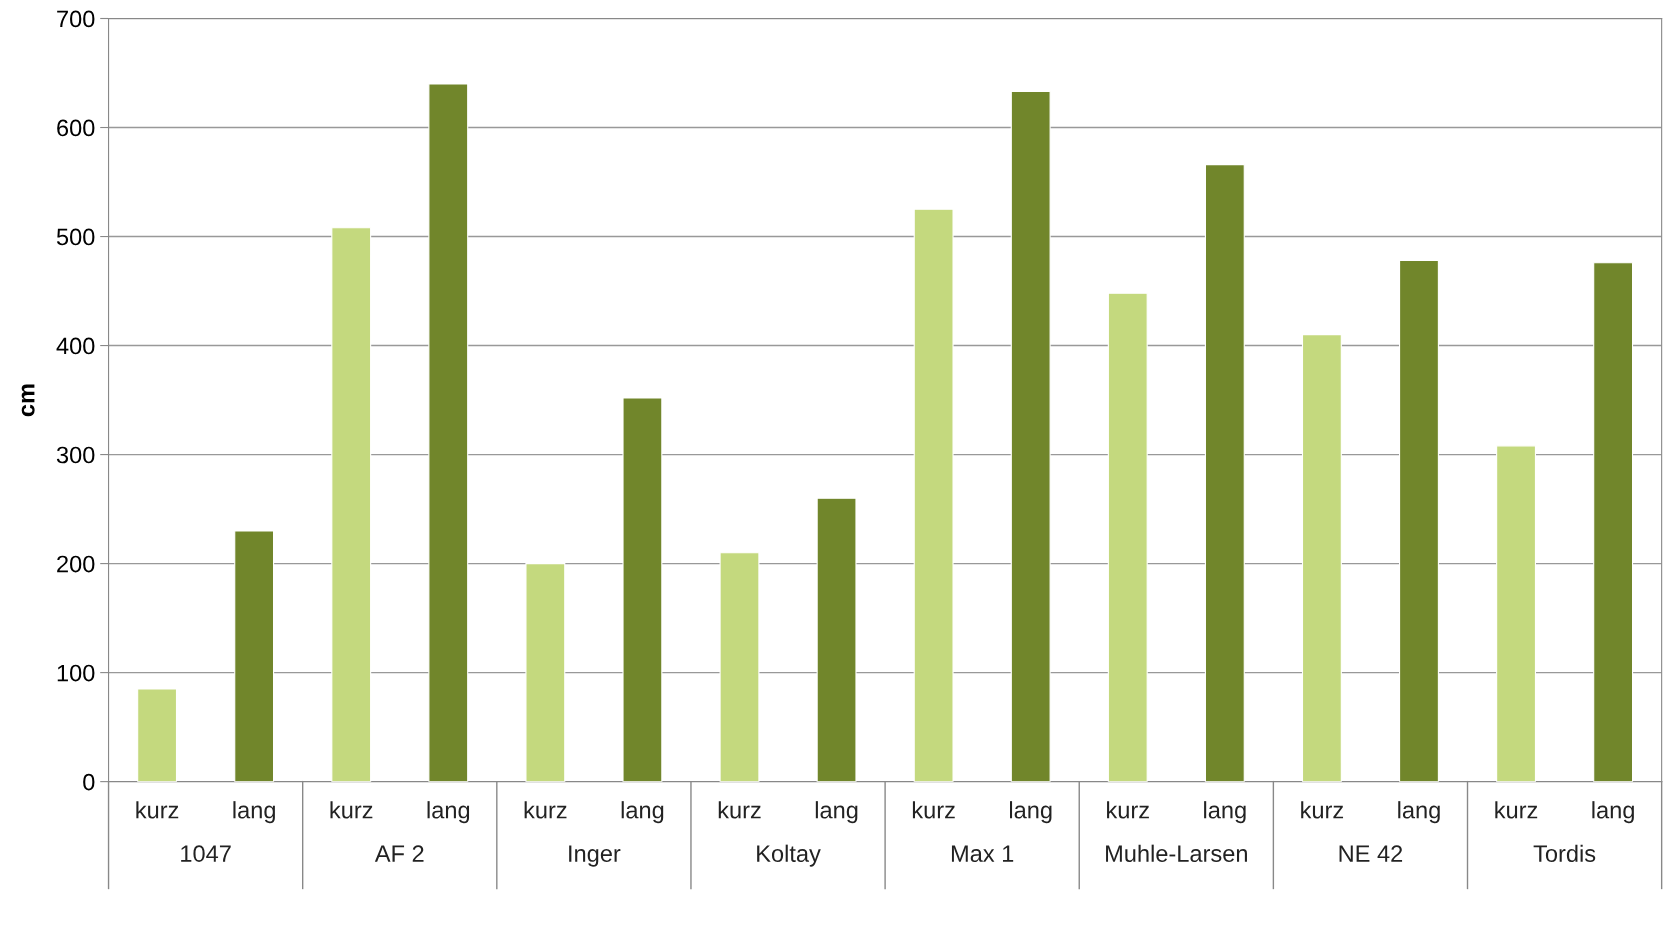 This screenshot has height=925, width=1670. What do you see at coordinates (75, 346) in the screenshot?
I see `y-tick-label: 400` at bounding box center [75, 346].